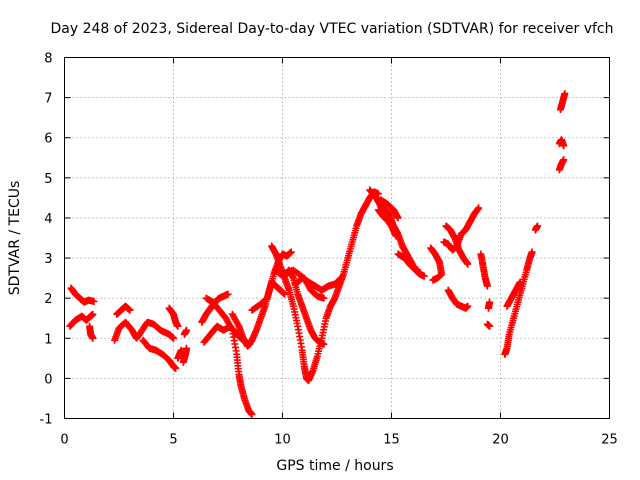  Describe the element at coordinates (82, 295) in the screenshot. I see `series-track-b` at that location.